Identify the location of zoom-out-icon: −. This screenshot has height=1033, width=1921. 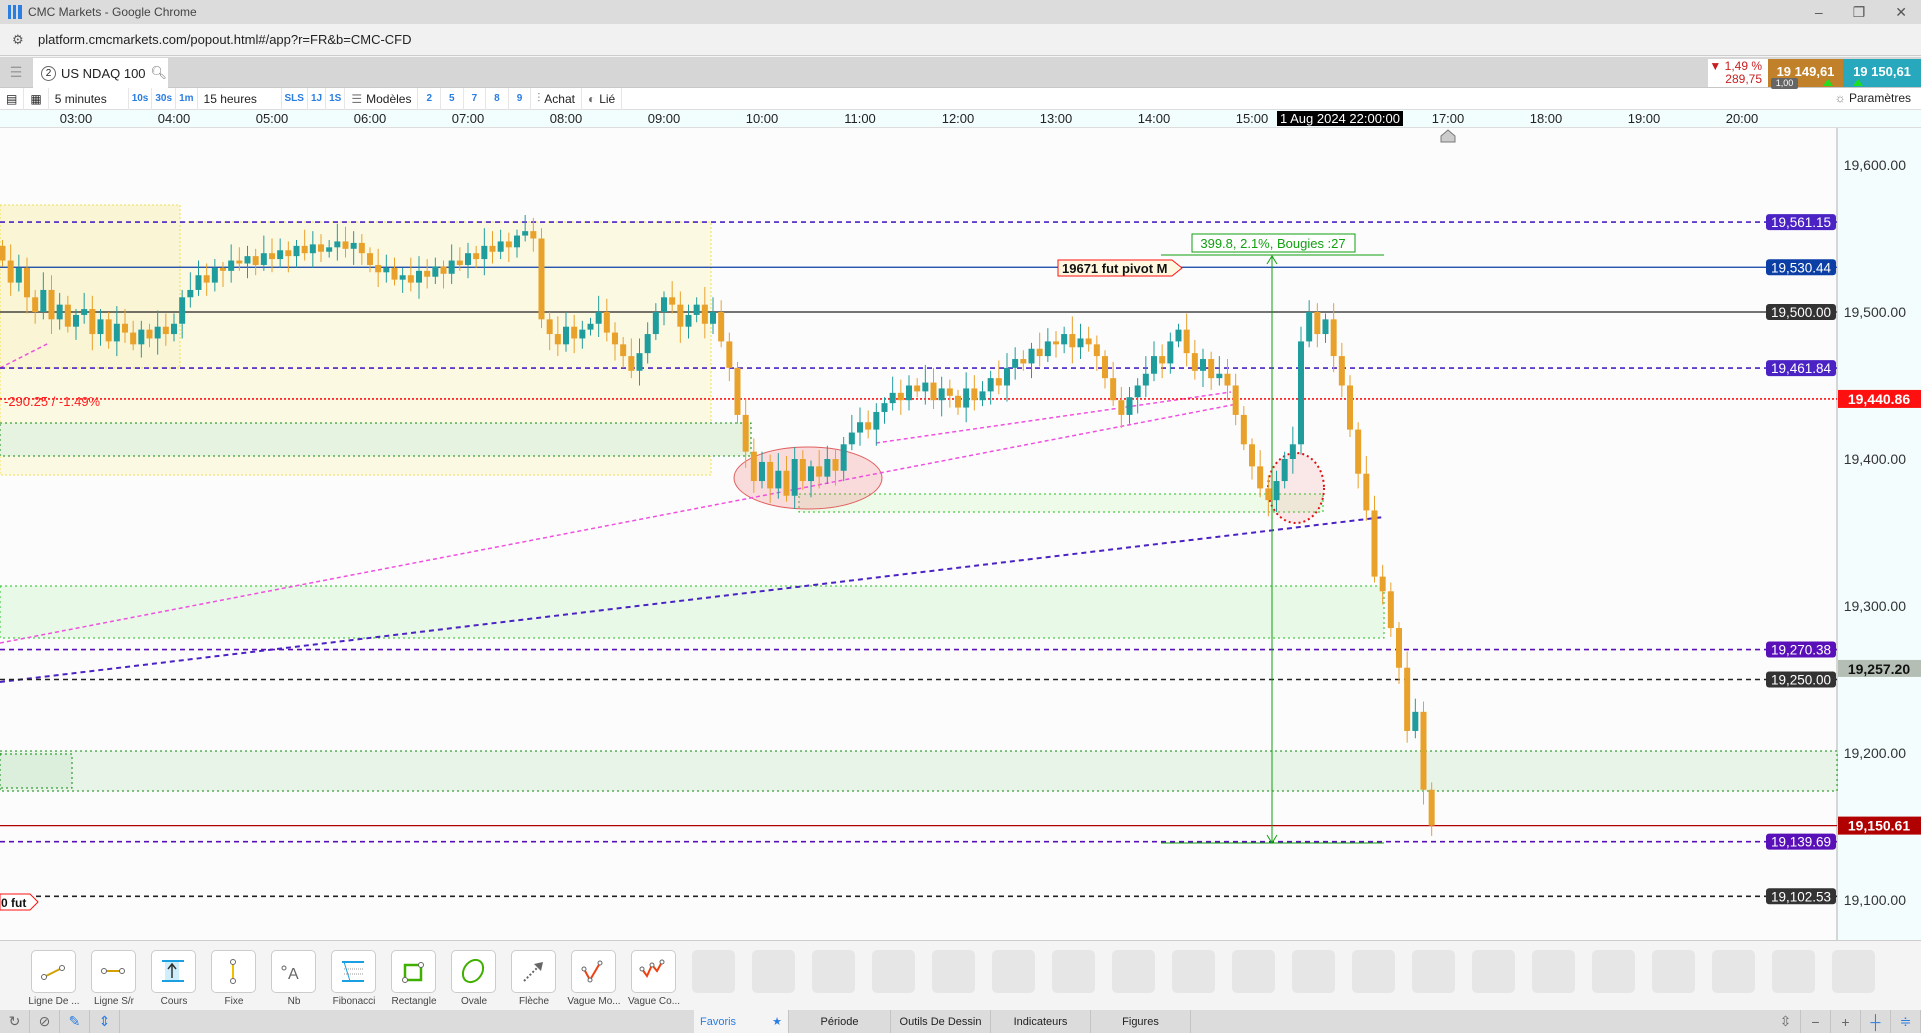
(1816, 1021).